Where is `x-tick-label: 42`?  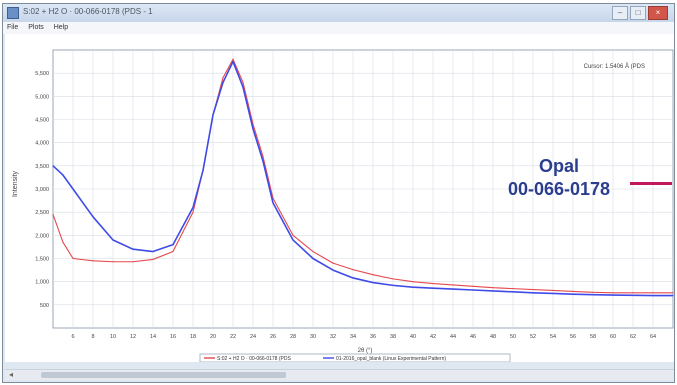 x-tick-label: 42 is located at coordinates (433, 337).